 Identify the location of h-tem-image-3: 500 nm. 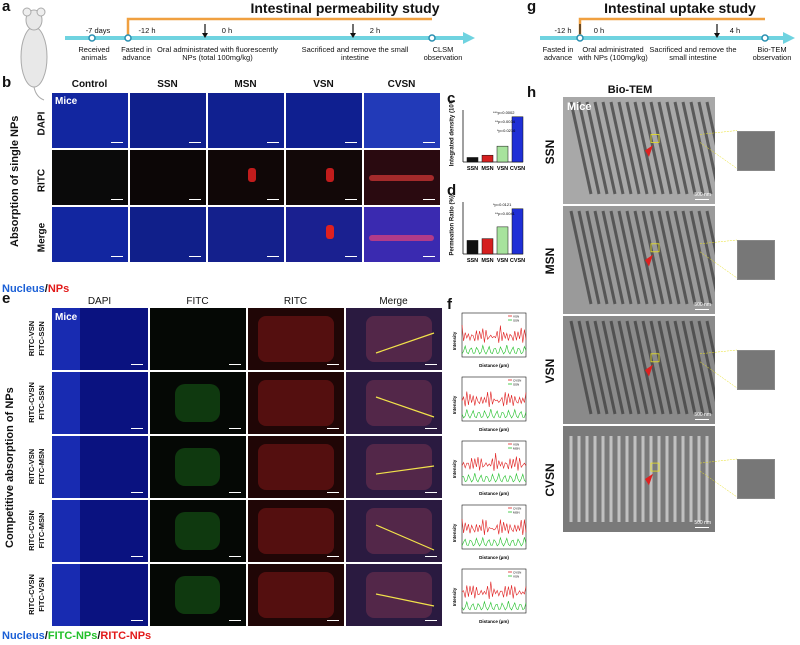
(639, 479).